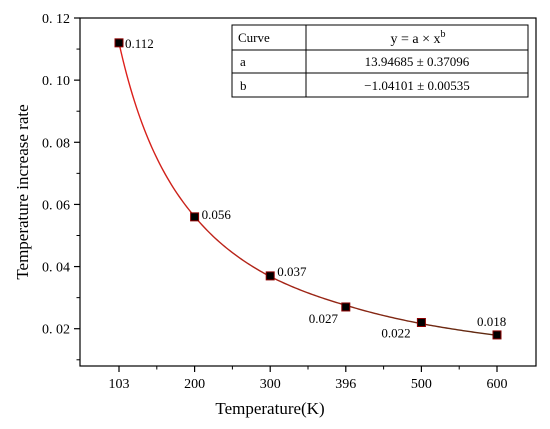 This screenshot has height=429, width=550. I want to click on data-label-200: 0.056, so click(217, 214).